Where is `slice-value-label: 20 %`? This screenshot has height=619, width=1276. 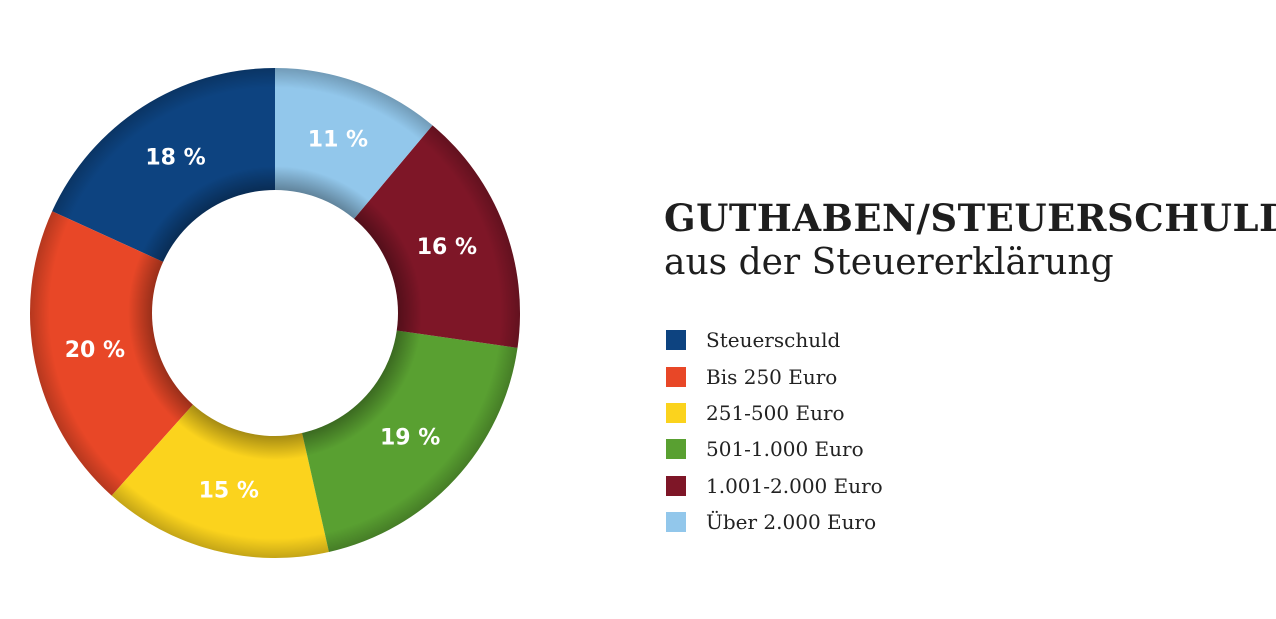 slice-value-label: 20 % is located at coordinates (95, 350).